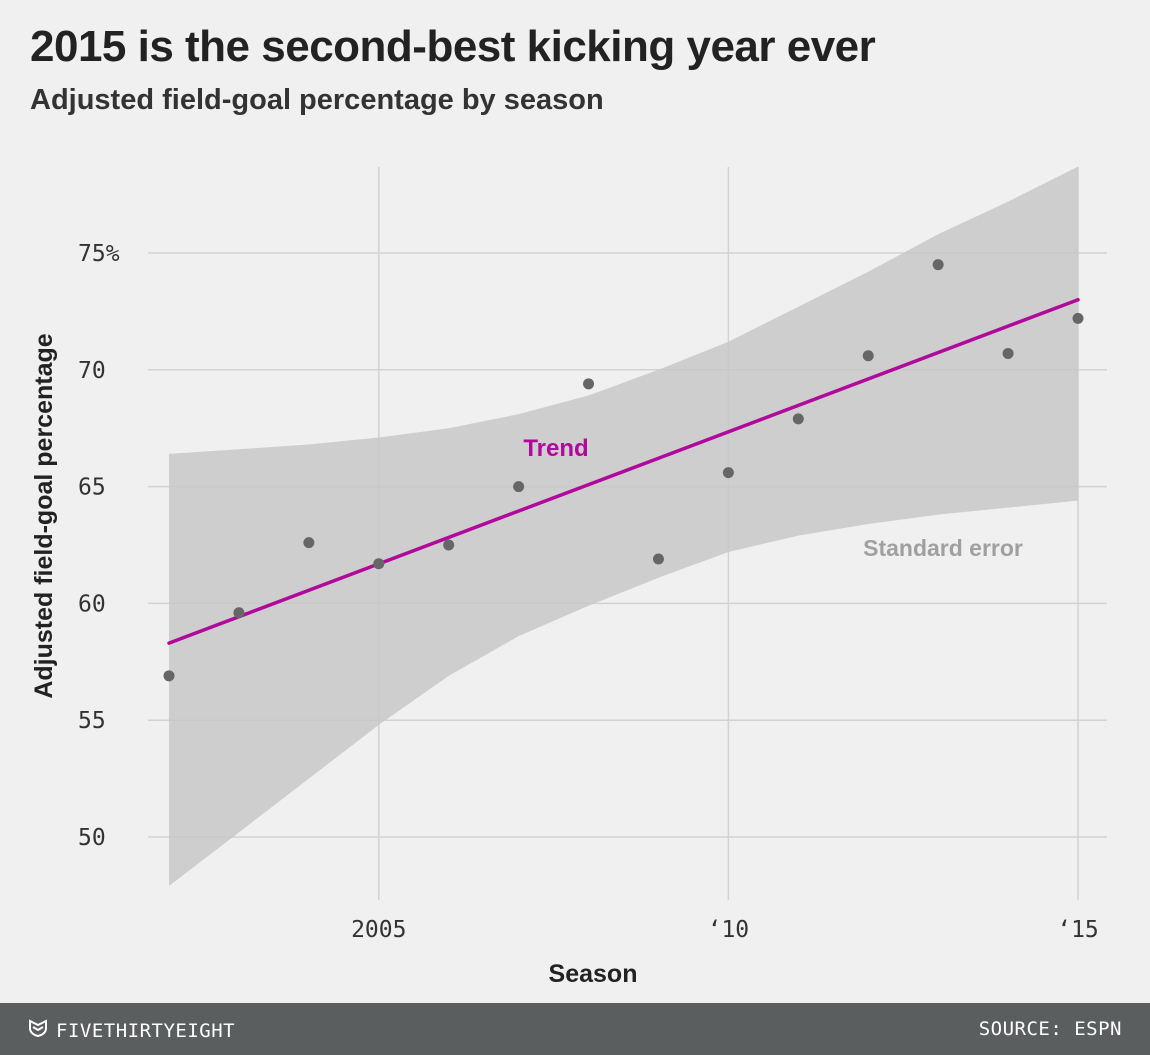 The width and height of the screenshot is (1150, 1055). Describe the element at coordinates (92, 371) in the screenshot. I see `y-tick-label: 70` at that location.